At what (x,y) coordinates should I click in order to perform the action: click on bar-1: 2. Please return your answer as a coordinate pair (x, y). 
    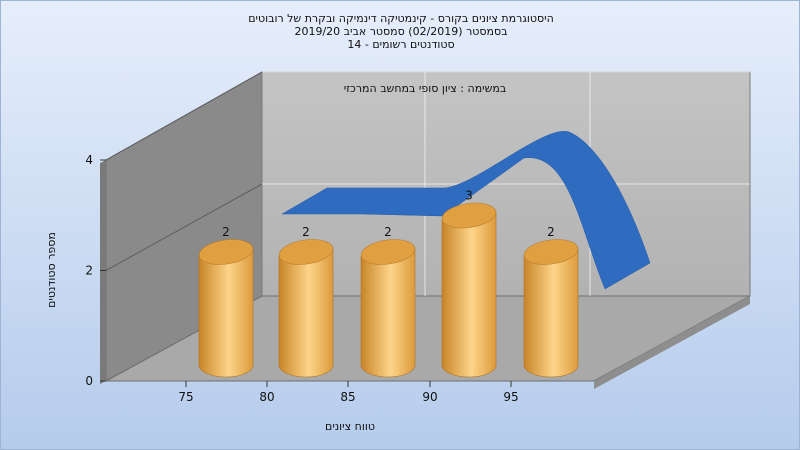
    Looking at the image, I should click on (306, 301).